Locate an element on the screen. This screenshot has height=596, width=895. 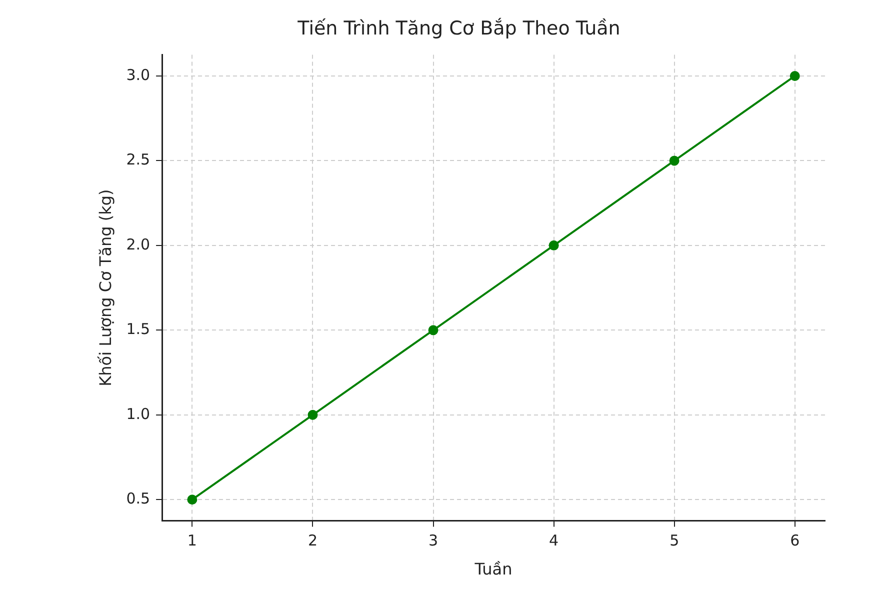
x-axis-title: Tuần is located at coordinates (493, 569).